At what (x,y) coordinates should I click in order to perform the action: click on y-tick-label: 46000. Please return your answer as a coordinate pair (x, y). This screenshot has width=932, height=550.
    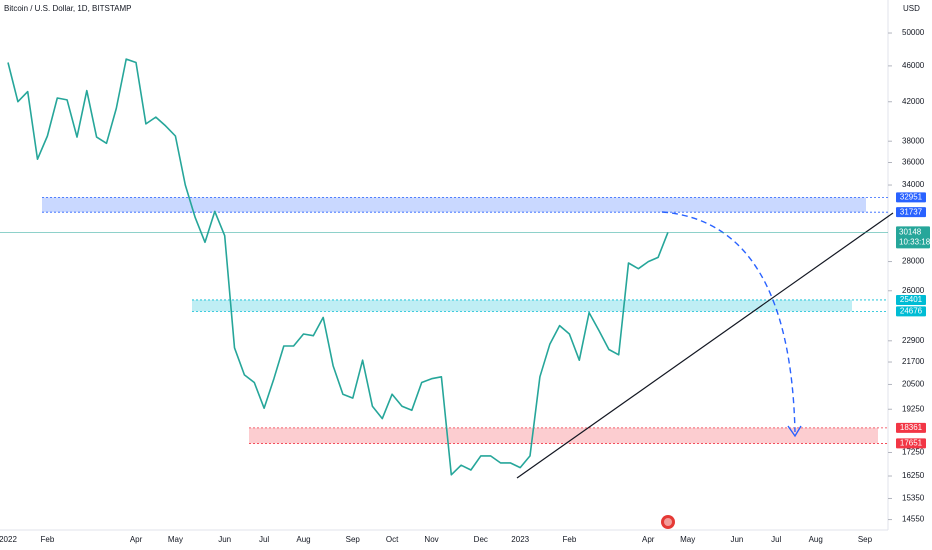
    Looking at the image, I should click on (913, 65).